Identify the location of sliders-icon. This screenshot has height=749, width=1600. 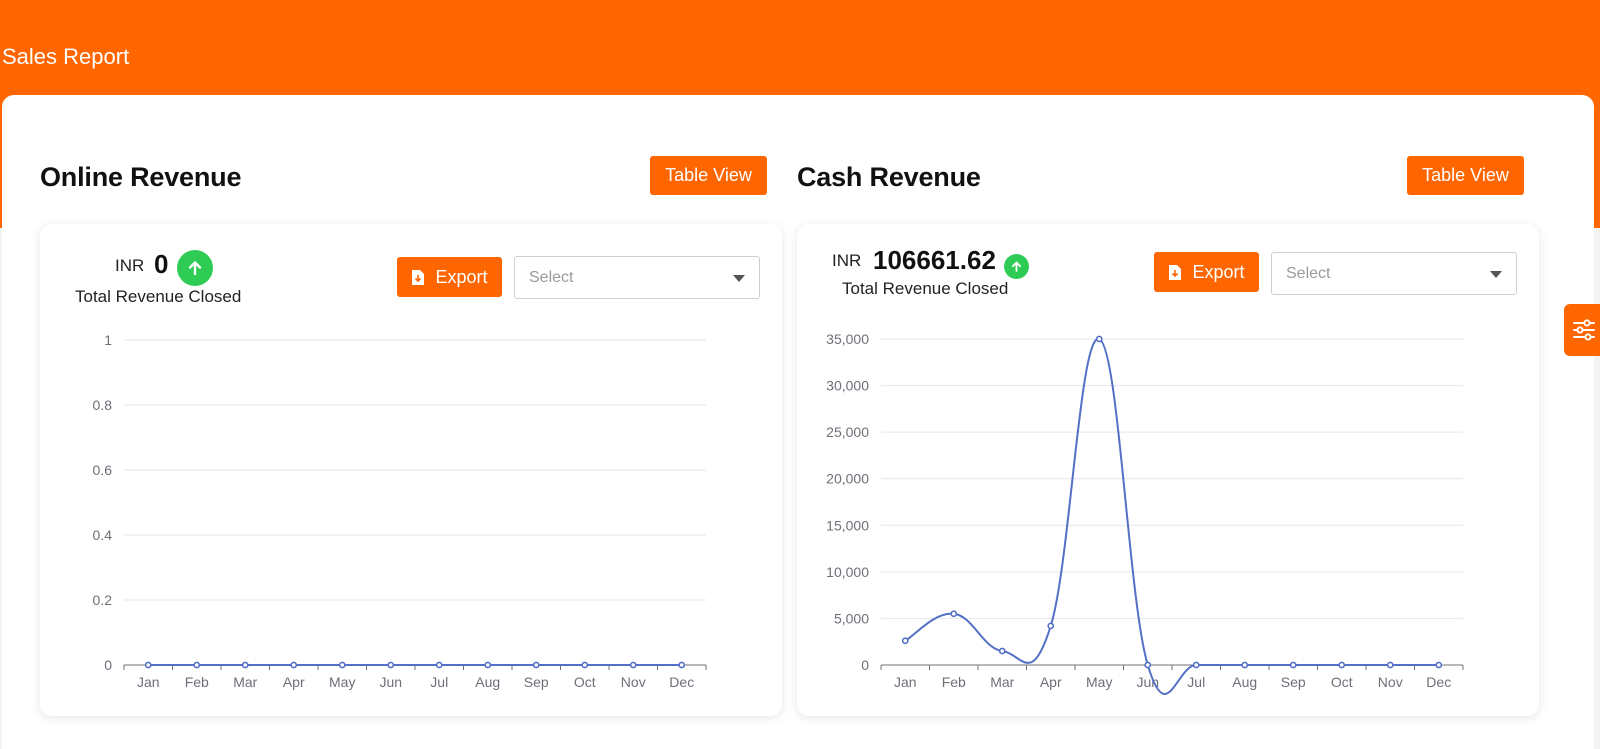
(1584, 330).